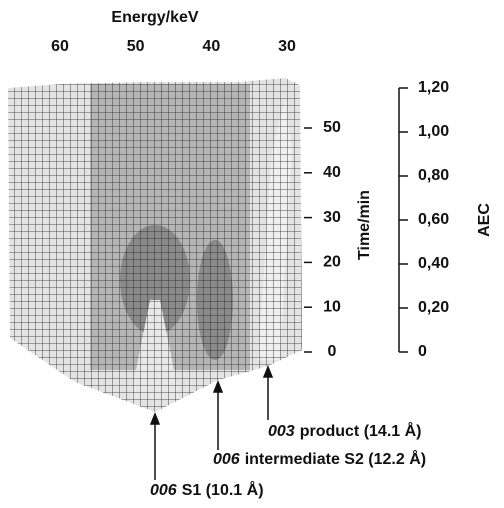 Image resolution: width=504 pixels, height=508 pixels. Describe the element at coordinates (223, 489) in the screenshot. I see `annotation-text: S1 (10.1 Å)` at that location.